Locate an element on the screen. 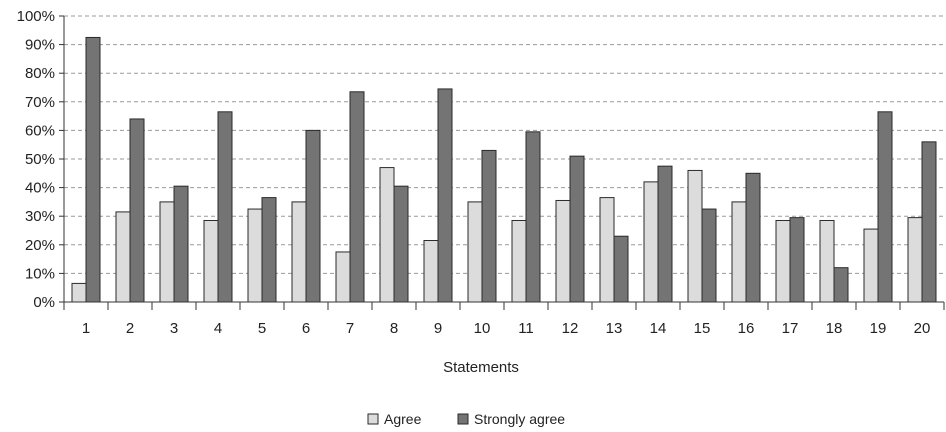 This screenshot has height=432, width=946. x-tick-label: 3 is located at coordinates (174, 328).